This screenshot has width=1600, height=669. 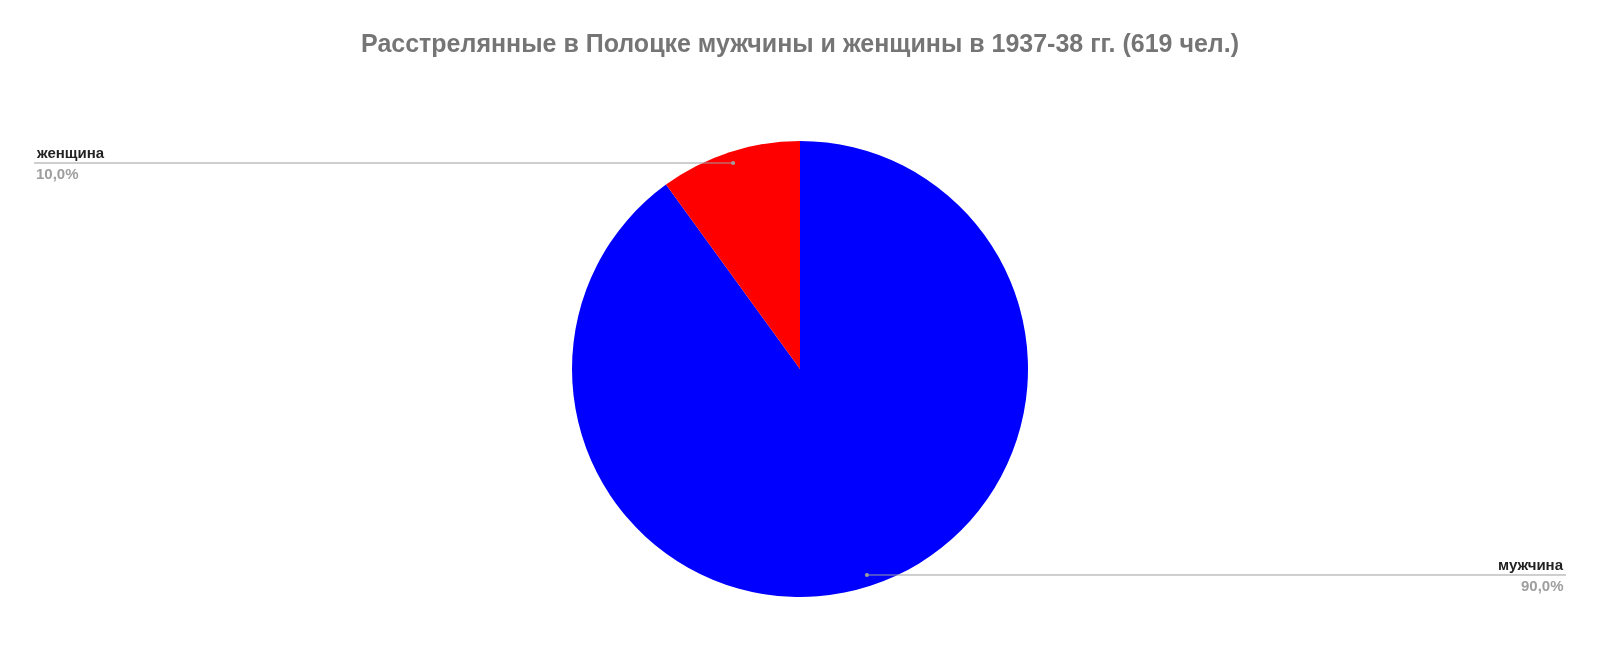 I want to click on data-label: 90,0%, so click(x=1542, y=585).